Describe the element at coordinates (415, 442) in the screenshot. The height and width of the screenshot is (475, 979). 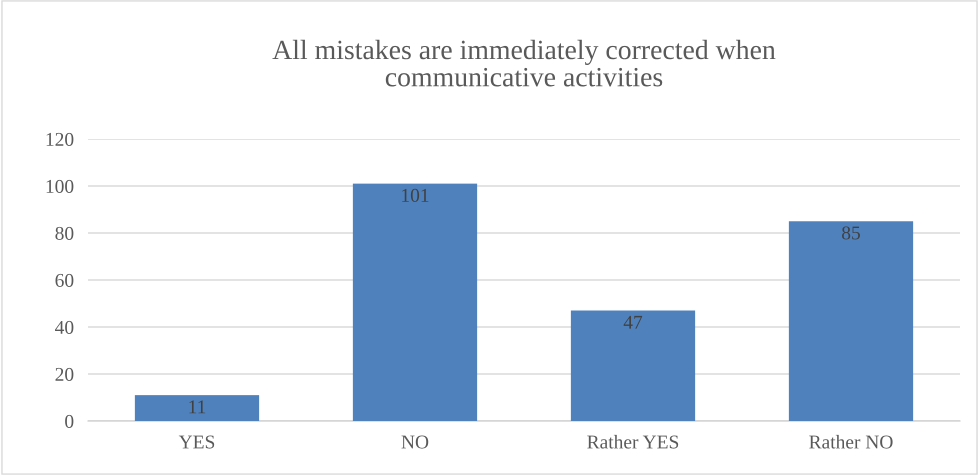
I see `x-tick-label: NO` at that location.